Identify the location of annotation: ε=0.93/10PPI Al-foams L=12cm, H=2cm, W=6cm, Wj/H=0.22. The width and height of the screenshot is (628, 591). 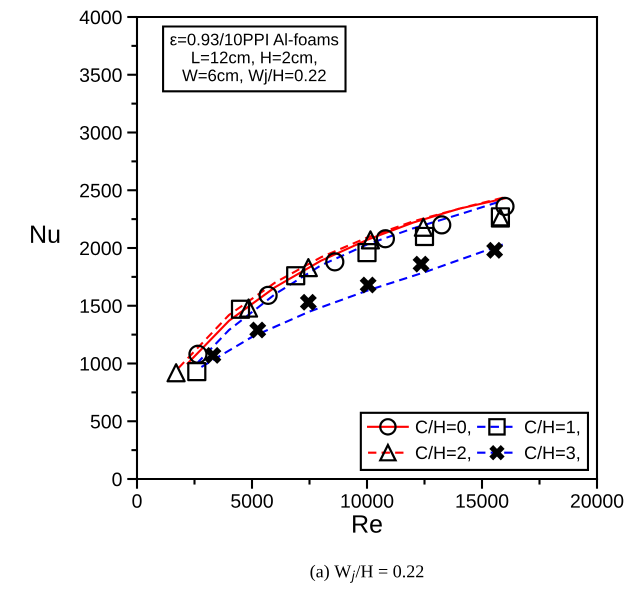
(254, 59).